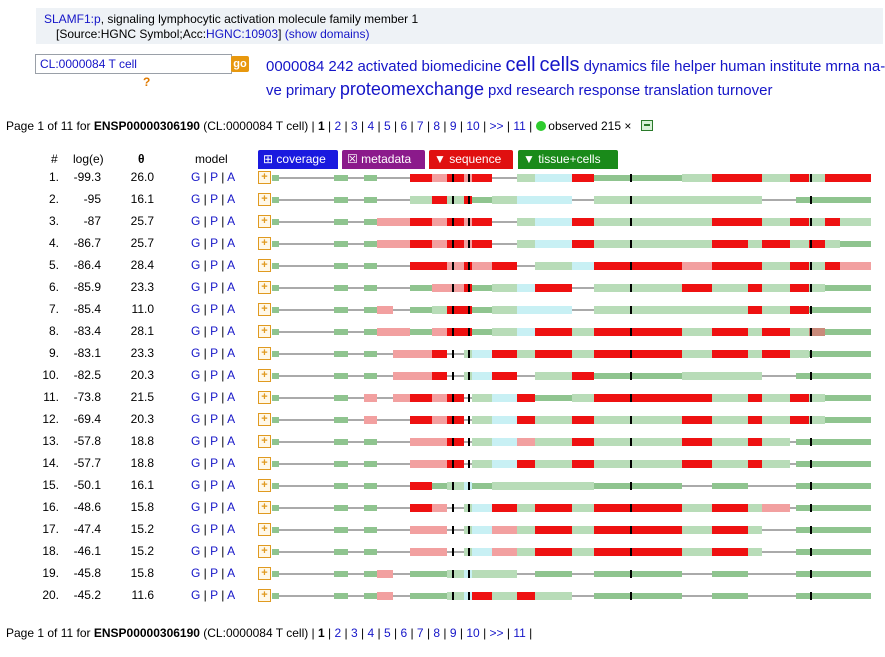  Describe the element at coordinates (496, 126) in the screenshot. I see `pager-next-link: >>` at that location.